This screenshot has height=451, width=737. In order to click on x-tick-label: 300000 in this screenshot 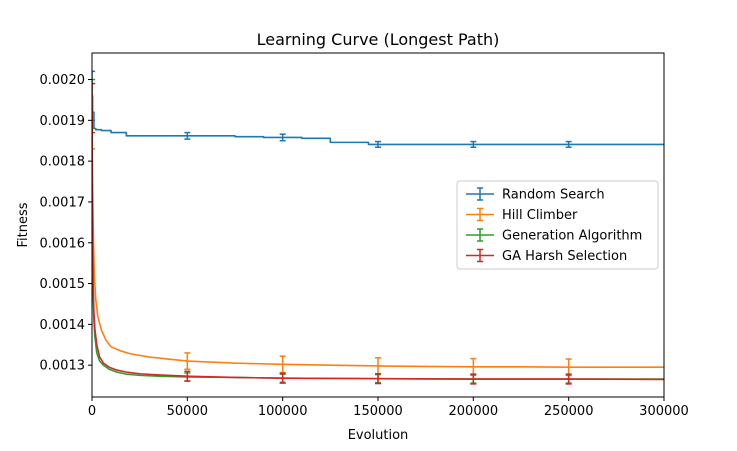, I will do `click(664, 411)`.